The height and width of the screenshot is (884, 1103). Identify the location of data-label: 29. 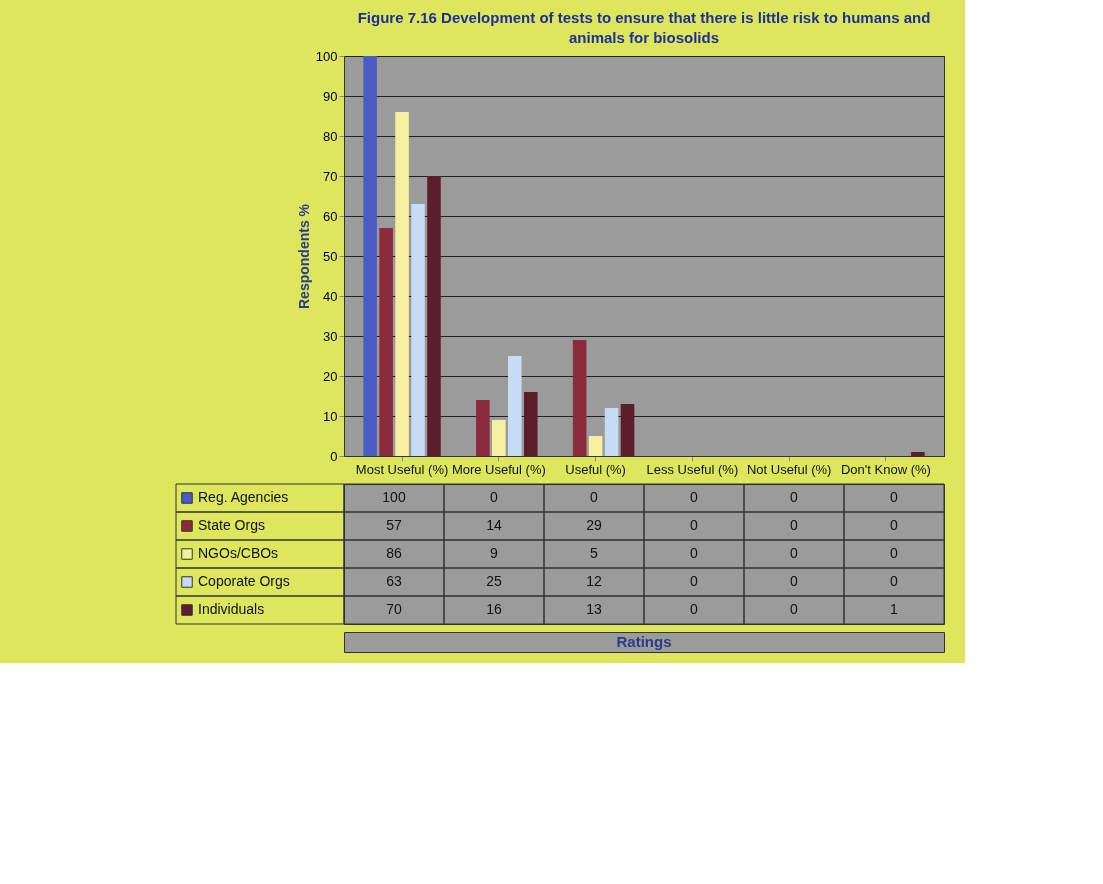
(594, 525).